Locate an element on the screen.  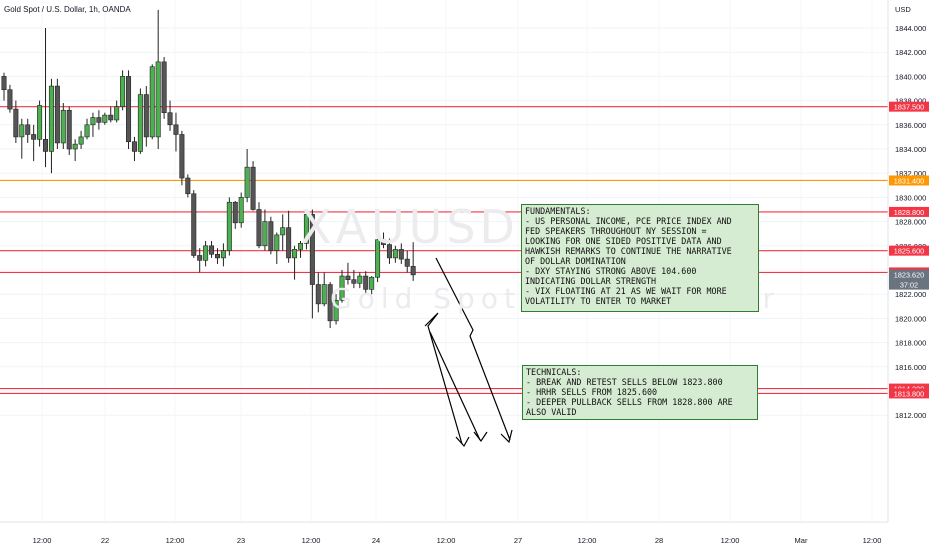
level-badge-label: 1837.500 is located at coordinates (909, 107).